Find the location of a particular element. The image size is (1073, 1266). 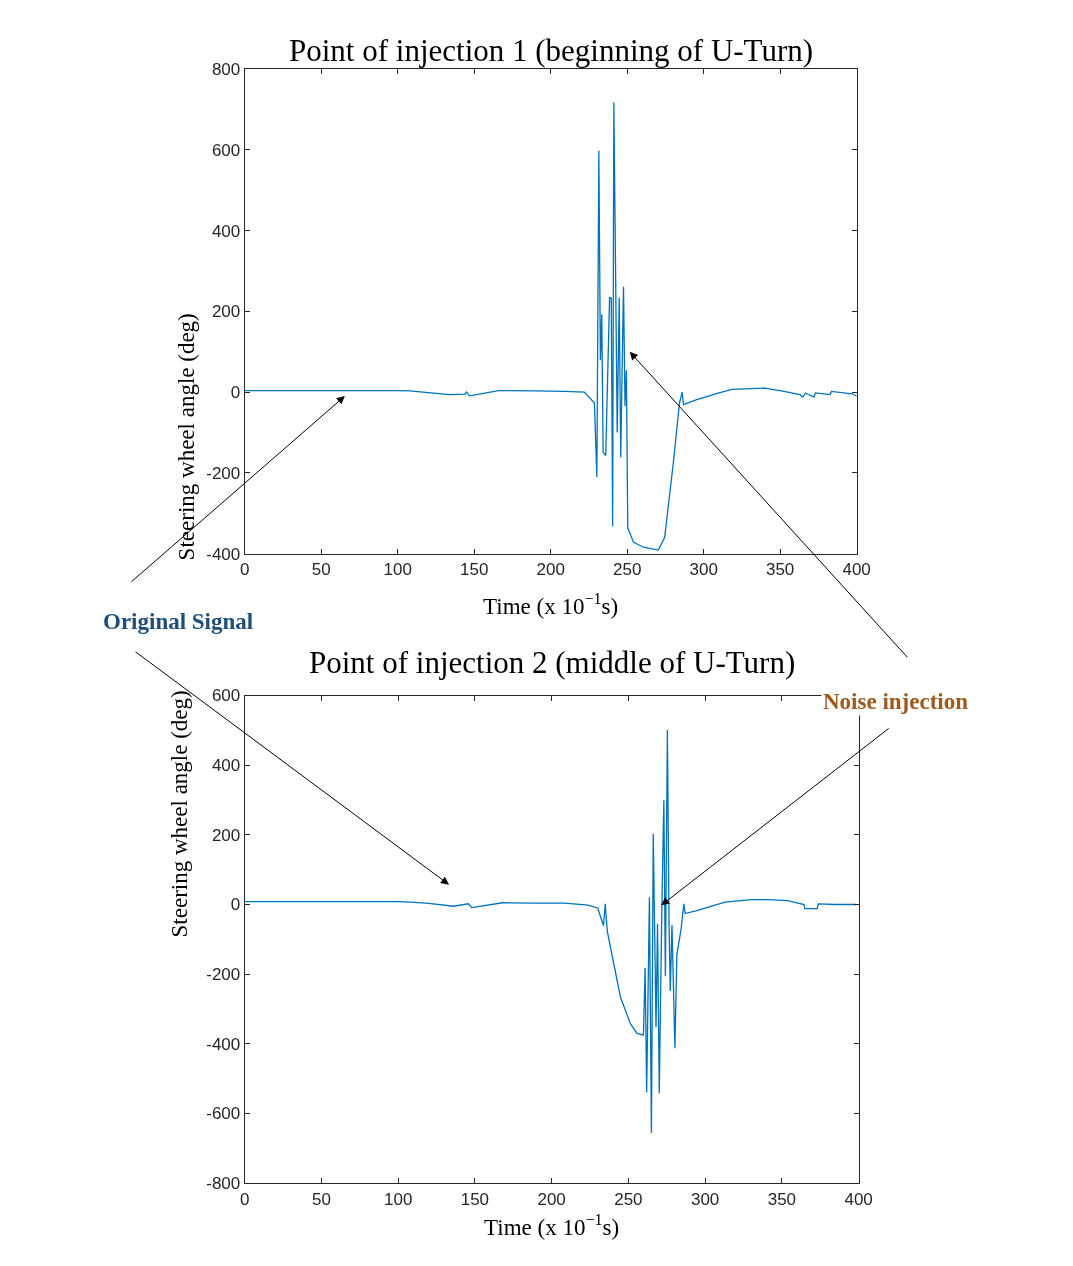

y-tick-label: -800 is located at coordinates (223, 1184).